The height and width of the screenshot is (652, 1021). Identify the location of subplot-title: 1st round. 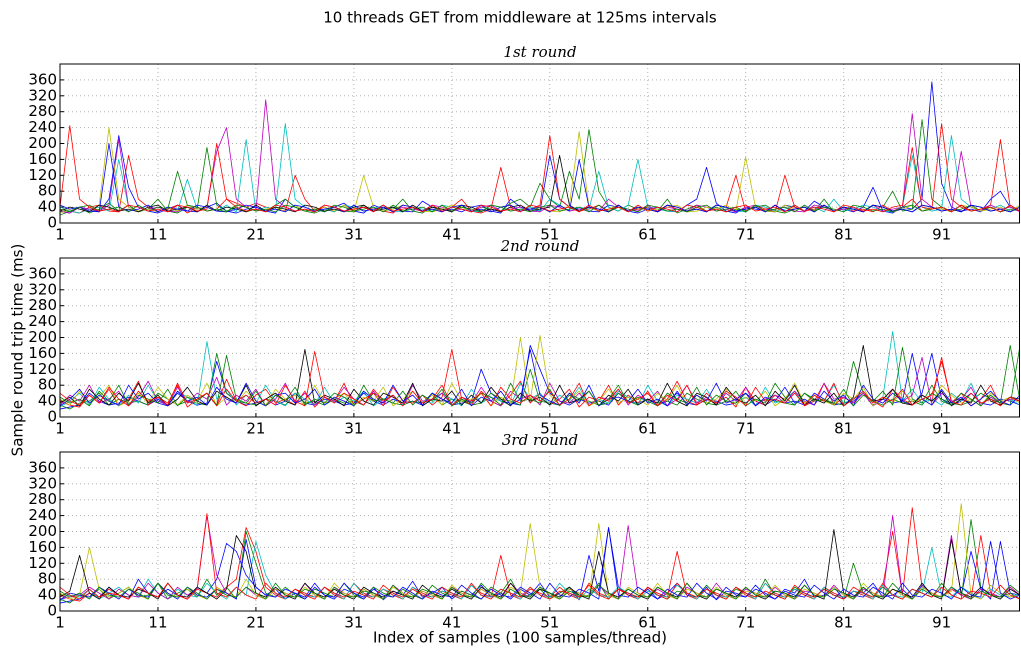
(539, 52).